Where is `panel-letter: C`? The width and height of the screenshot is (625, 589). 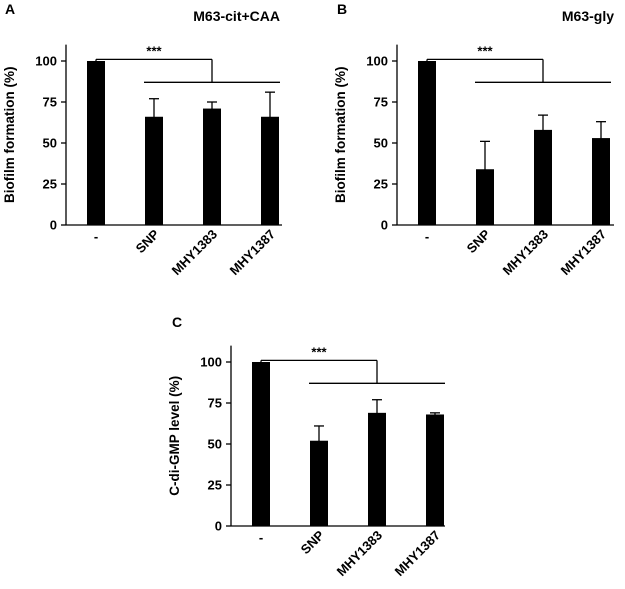 panel-letter: C is located at coordinates (177, 322).